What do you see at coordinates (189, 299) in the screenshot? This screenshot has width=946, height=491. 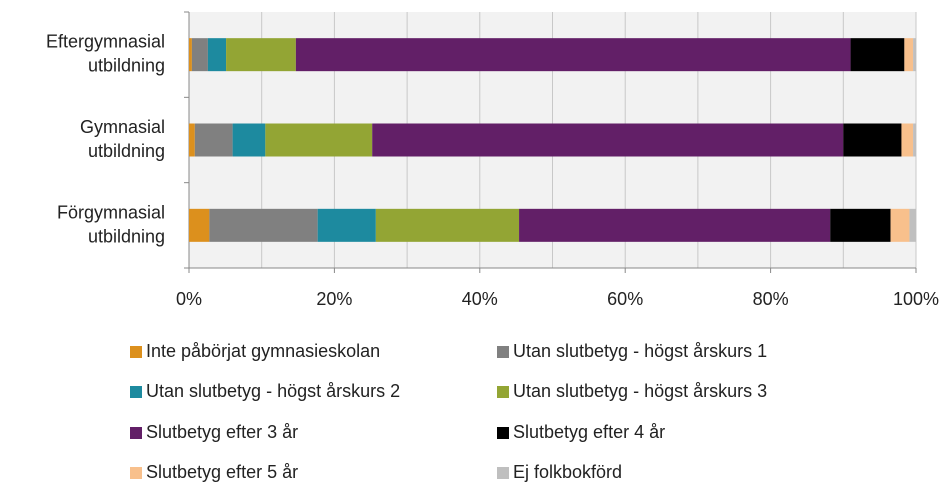 I see `x-tick-label: 0%` at bounding box center [189, 299].